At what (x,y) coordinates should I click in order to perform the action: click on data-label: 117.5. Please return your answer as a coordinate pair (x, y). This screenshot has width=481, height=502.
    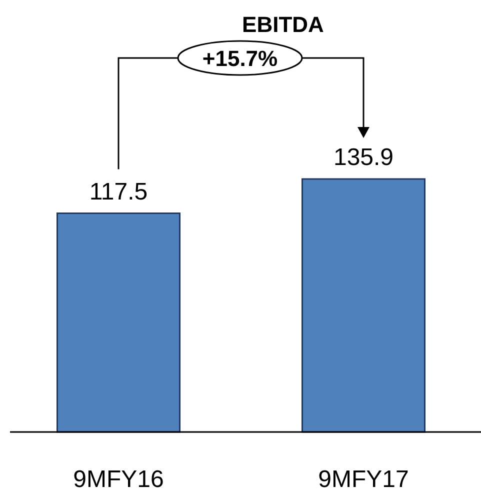
    Looking at the image, I should click on (118, 192).